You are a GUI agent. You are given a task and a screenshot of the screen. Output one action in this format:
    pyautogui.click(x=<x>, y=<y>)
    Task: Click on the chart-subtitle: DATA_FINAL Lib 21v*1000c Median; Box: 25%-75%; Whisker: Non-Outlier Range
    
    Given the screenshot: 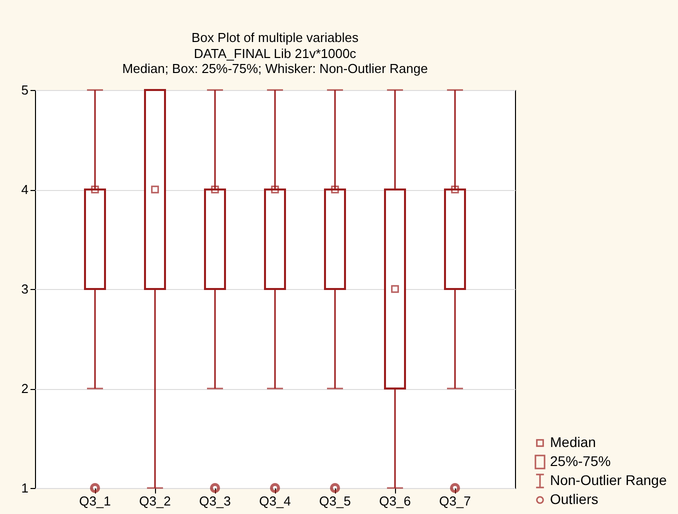 What is the action you would take?
    pyautogui.click(x=275, y=61)
    